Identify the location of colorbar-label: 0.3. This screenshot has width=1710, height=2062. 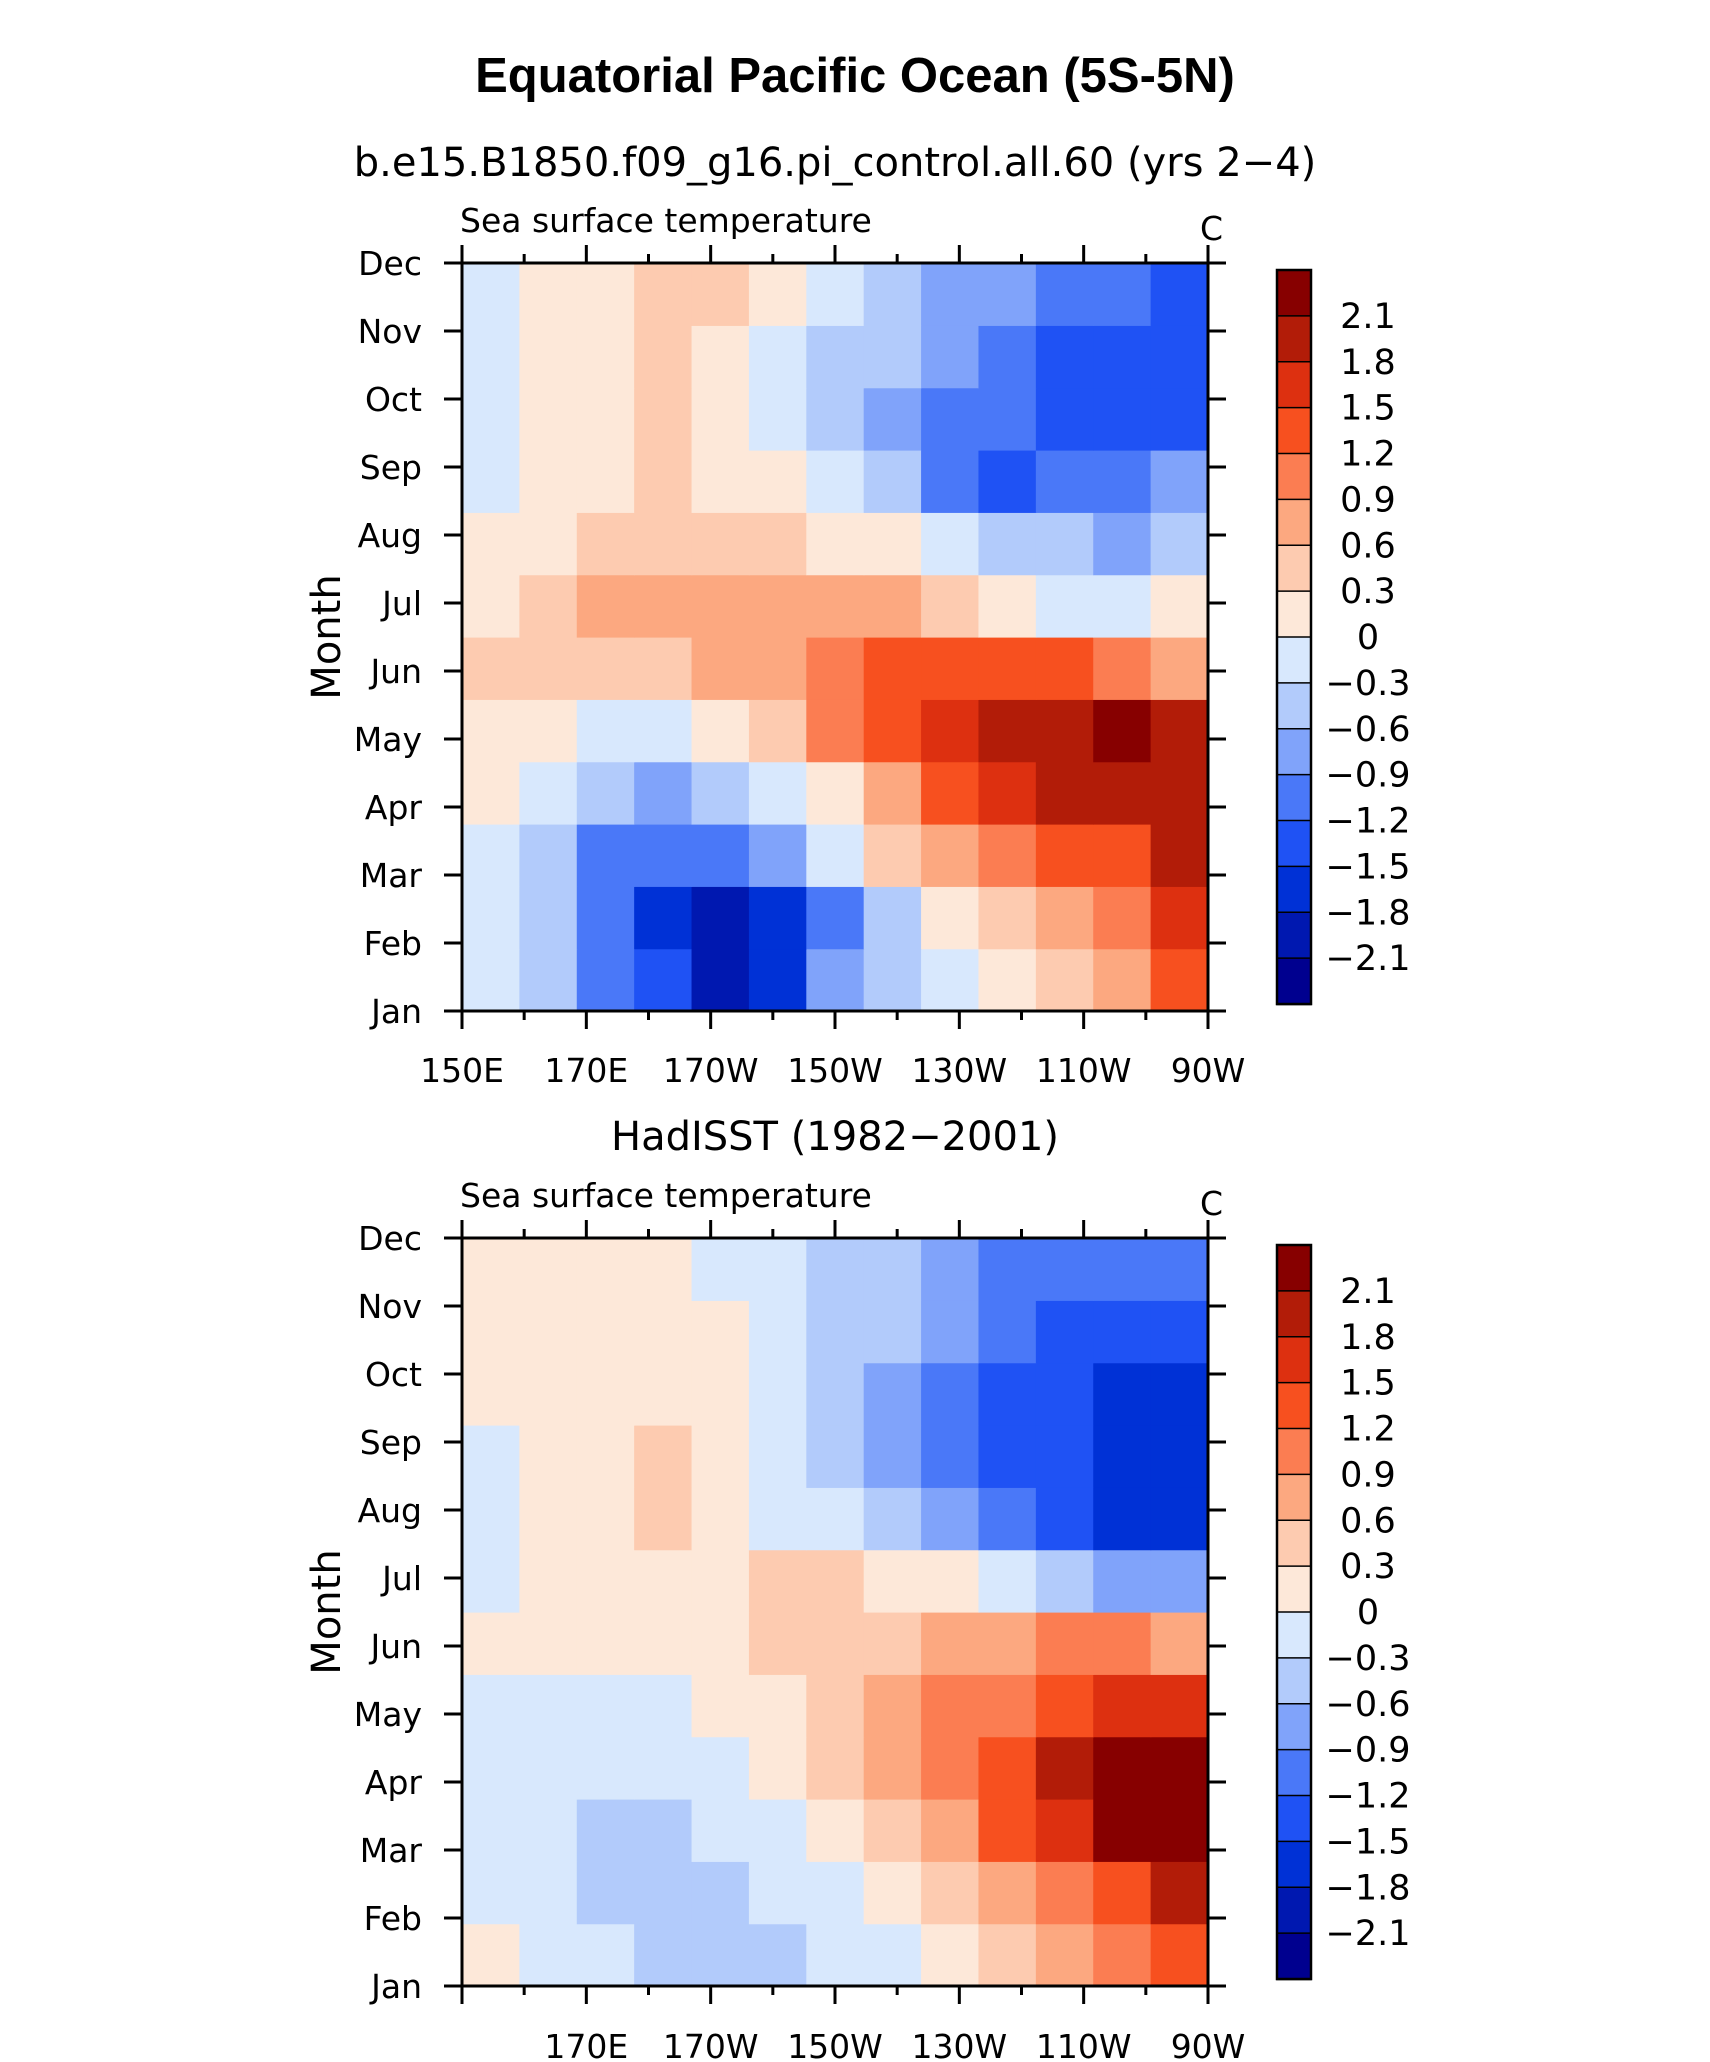
(1368, 1567).